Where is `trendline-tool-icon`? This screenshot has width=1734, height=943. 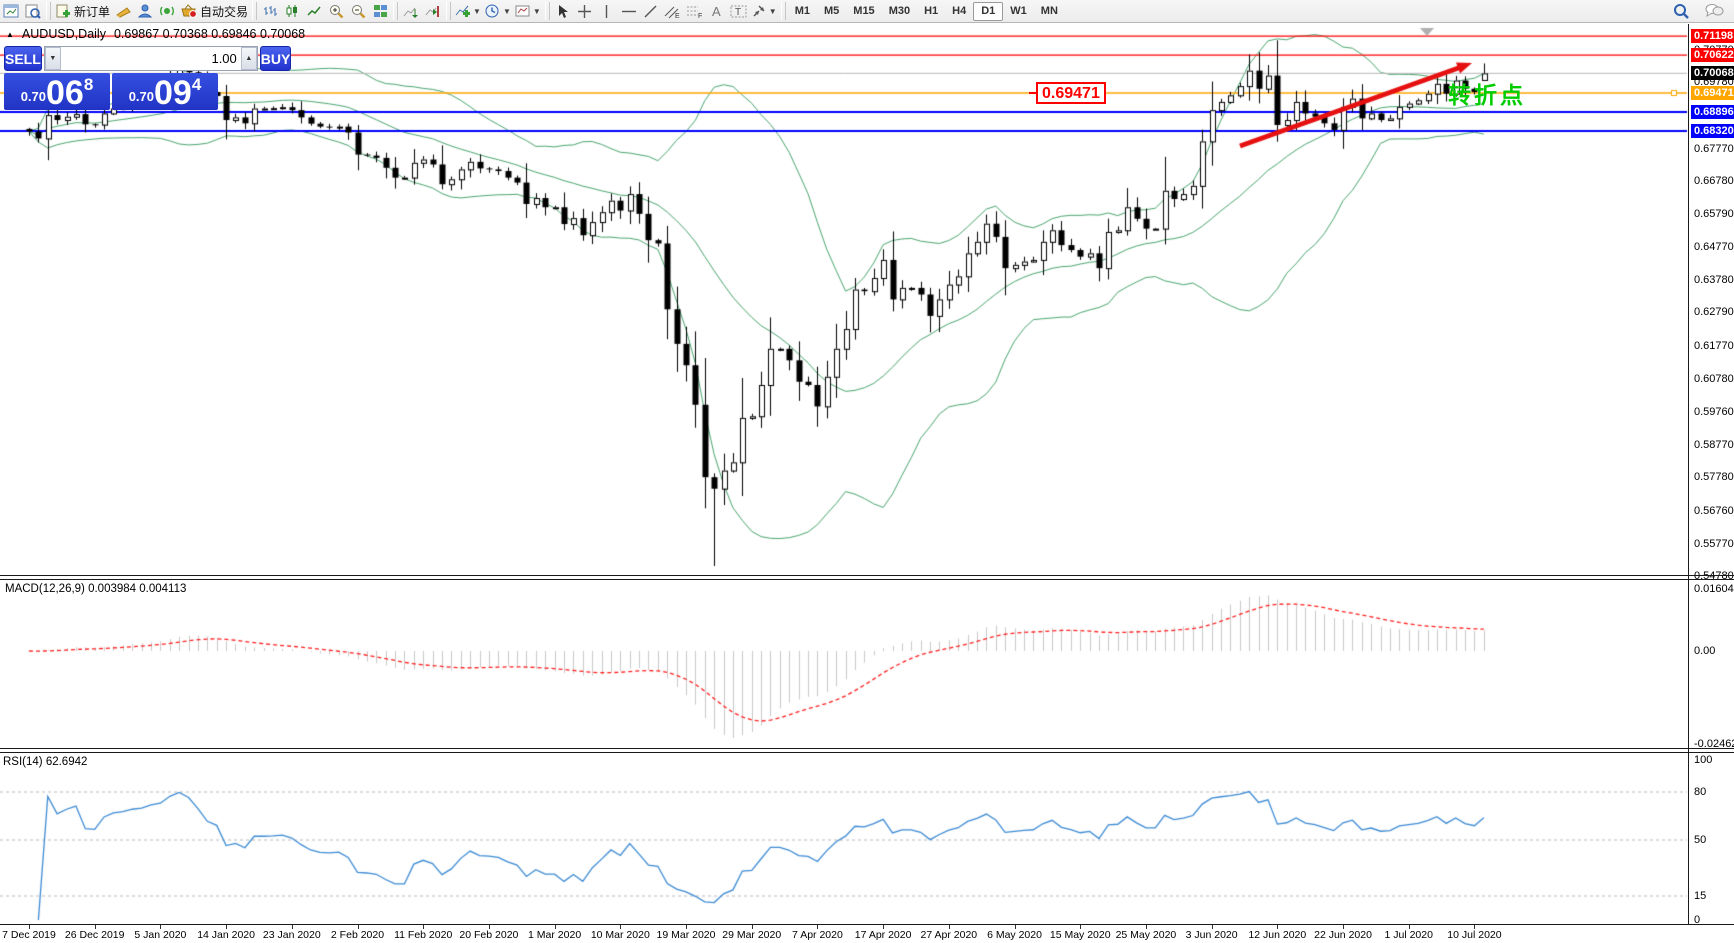 trendline-tool-icon is located at coordinates (651, 11).